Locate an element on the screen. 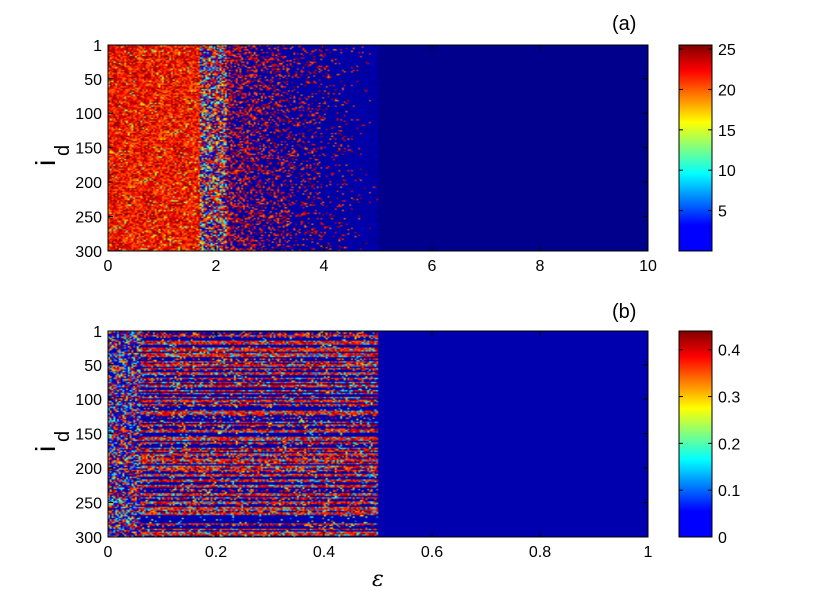 The width and height of the screenshot is (830, 605). colorbar-tick-label: 5 is located at coordinates (722, 212).